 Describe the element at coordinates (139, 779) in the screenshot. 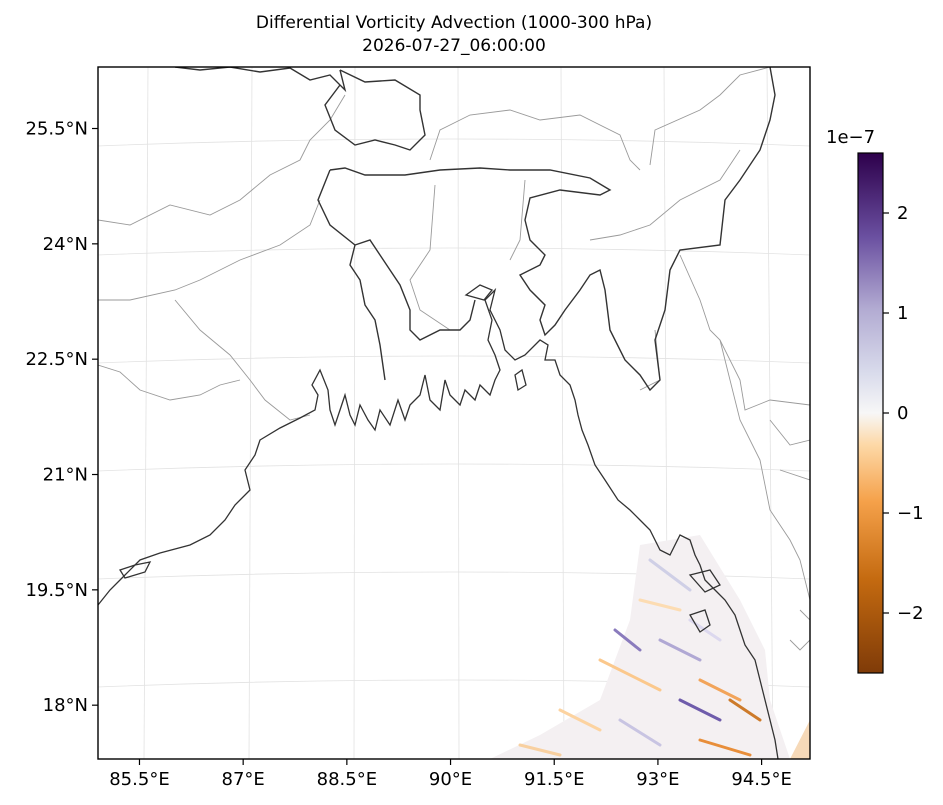

I see `x-tick-label: 85.5°E` at that location.